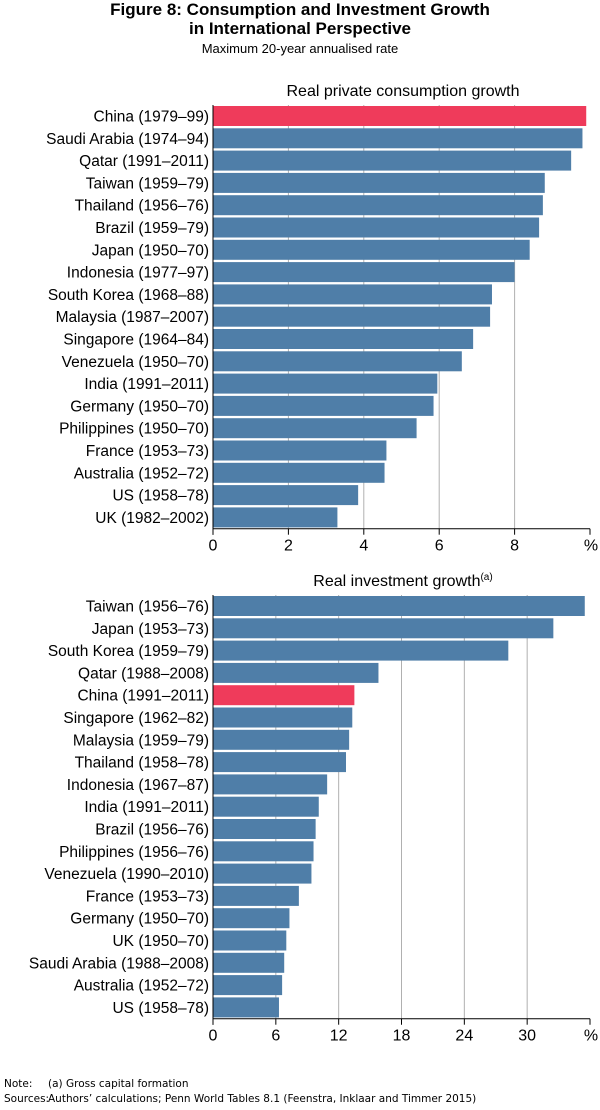 The image size is (600, 1110). I want to click on x-tick-label-1-2: 12, so click(339, 1036).